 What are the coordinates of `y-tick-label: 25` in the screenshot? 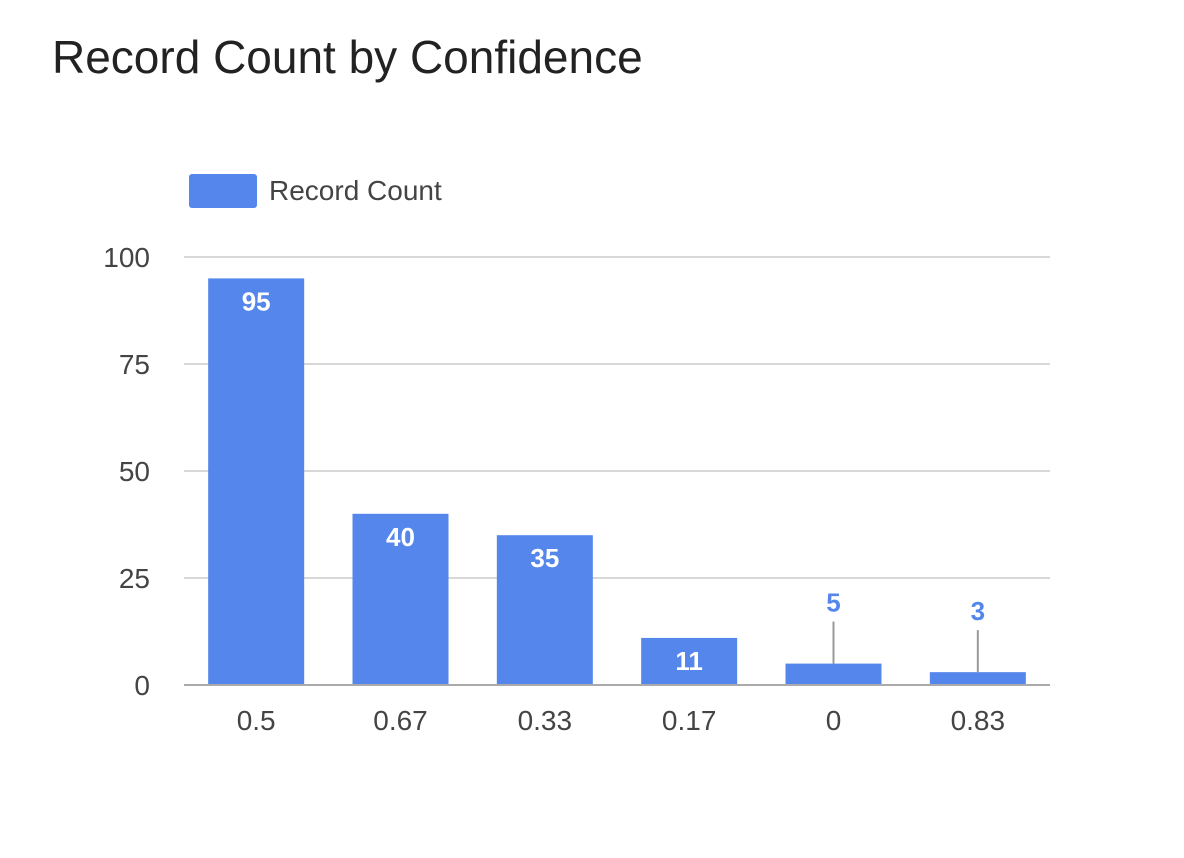 It's located at (134, 578).